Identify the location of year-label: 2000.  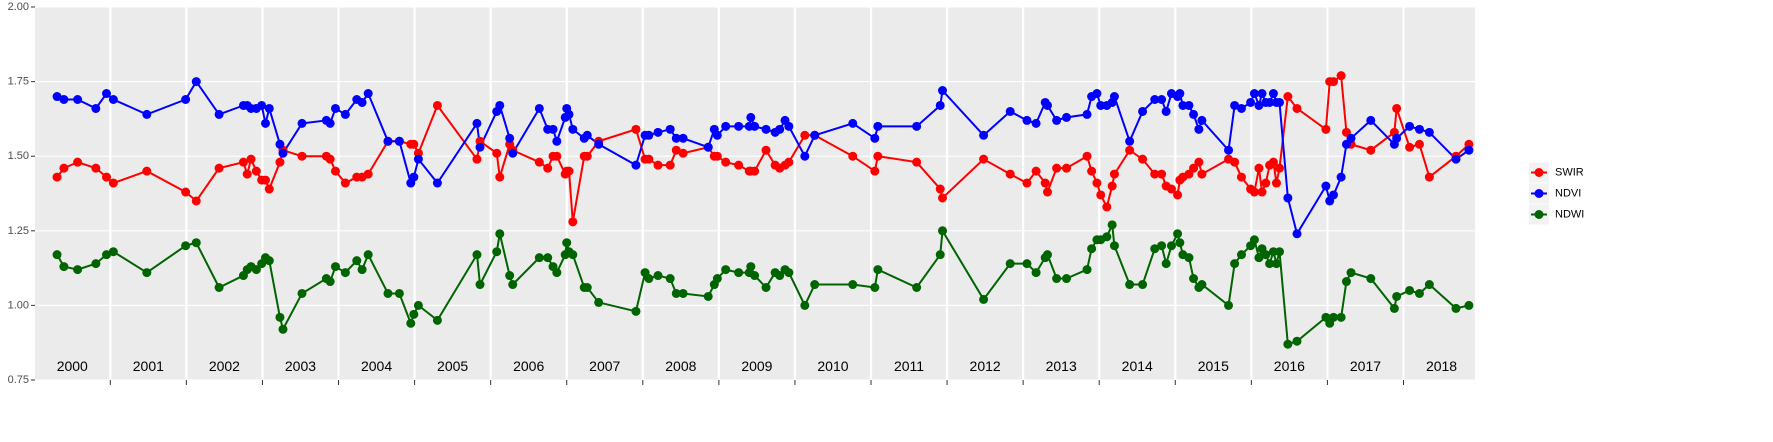
(72, 366).